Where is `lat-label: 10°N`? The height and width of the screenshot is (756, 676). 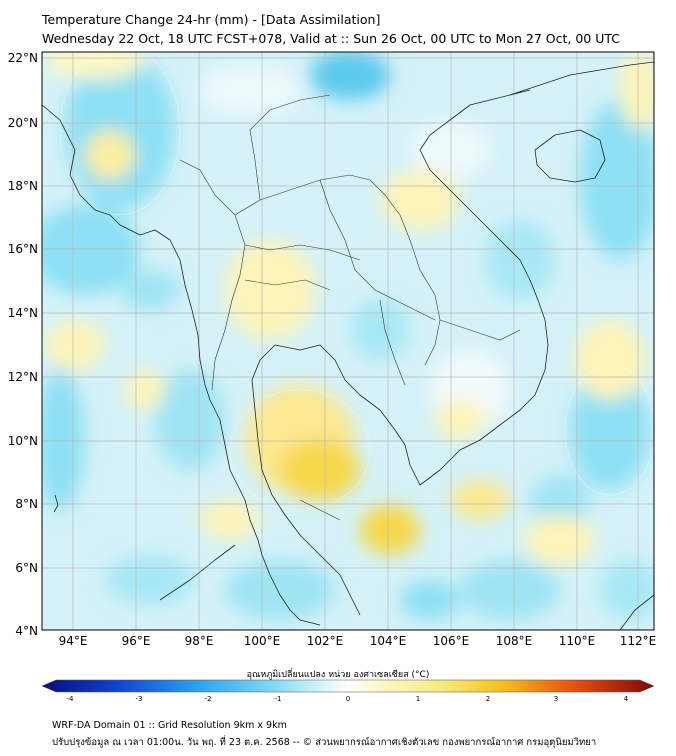 lat-label: 10°N is located at coordinates (23, 441).